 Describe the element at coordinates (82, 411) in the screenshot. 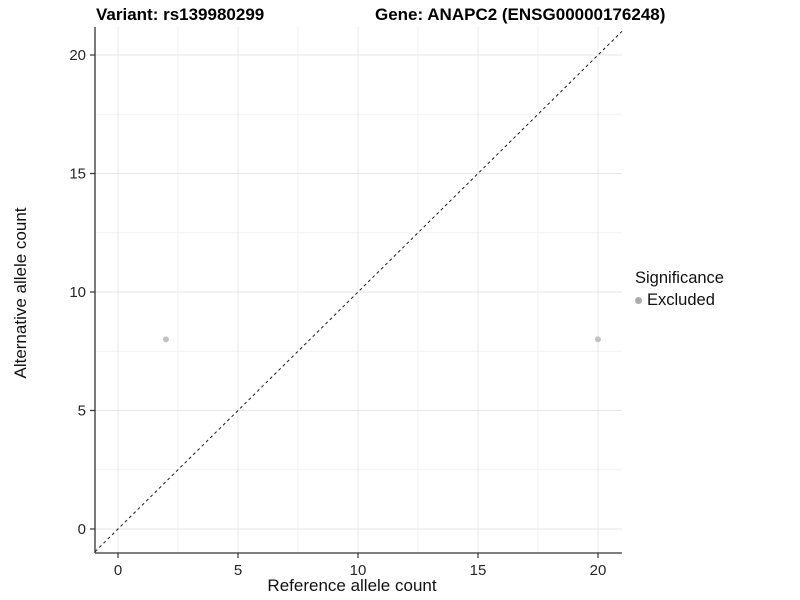

I see `y-tick-label: 5` at that location.